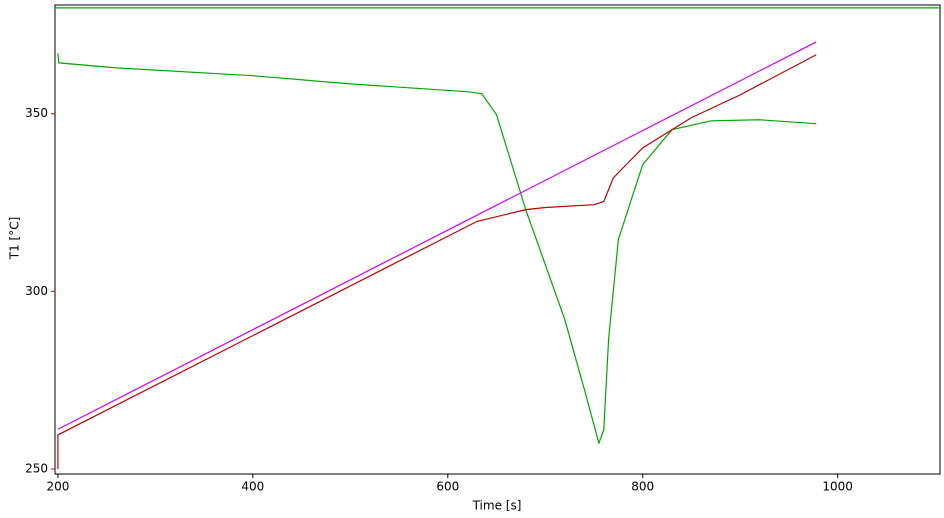 The image size is (944, 518). What do you see at coordinates (252, 487) in the screenshot?
I see `x-tick-label: 400` at bounding box center [252, 487].